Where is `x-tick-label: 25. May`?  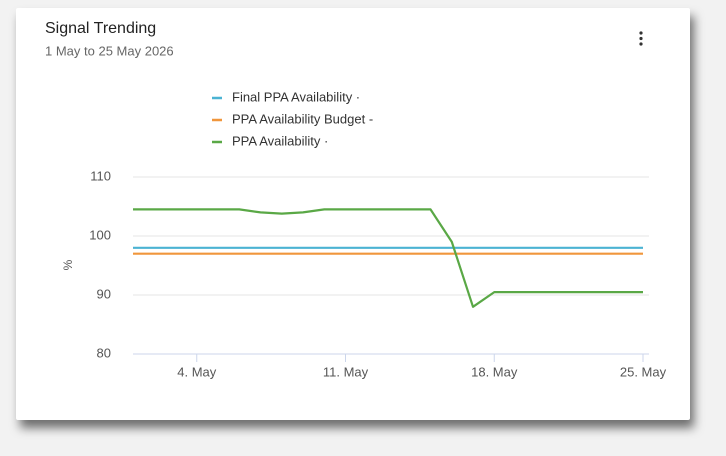 x-tick-label: 25. May is located at coordinates (643, 371).